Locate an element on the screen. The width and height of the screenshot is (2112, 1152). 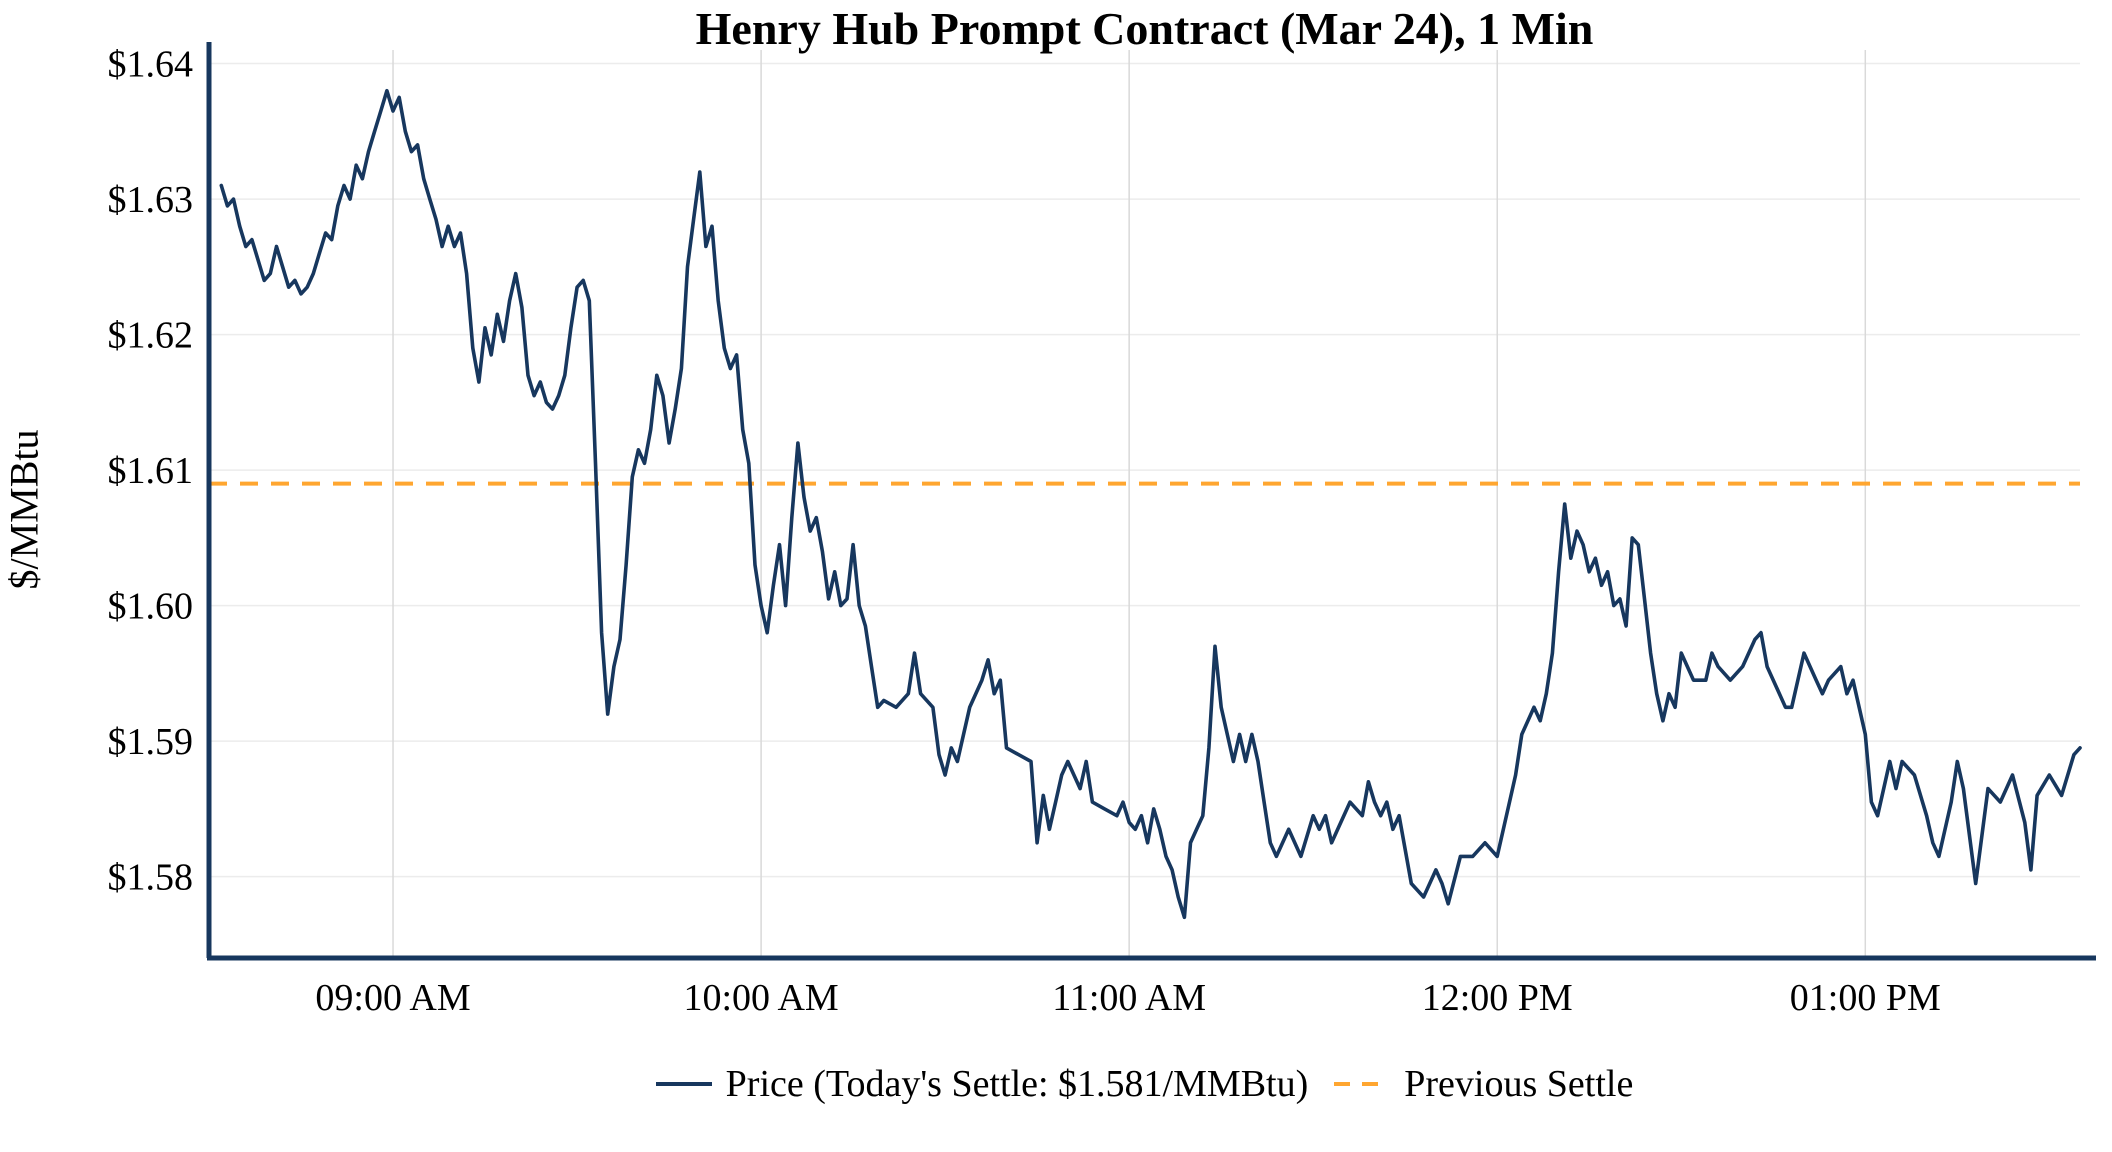
y-tick-label: $1.62 is located at coordinates (151, 336).